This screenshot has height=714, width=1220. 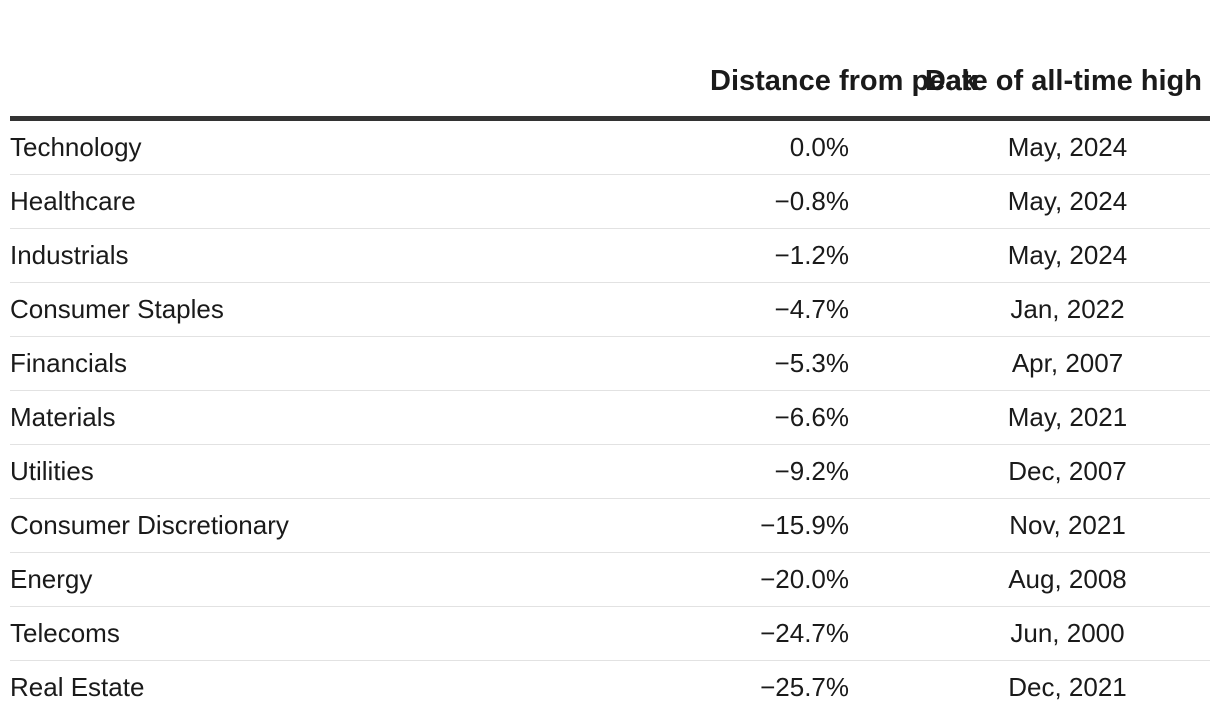 What do you see at coordinates (779, 59) in the screenshot?
I see `column-header-distance: Distance from peak` at bounding box center [779, 59].